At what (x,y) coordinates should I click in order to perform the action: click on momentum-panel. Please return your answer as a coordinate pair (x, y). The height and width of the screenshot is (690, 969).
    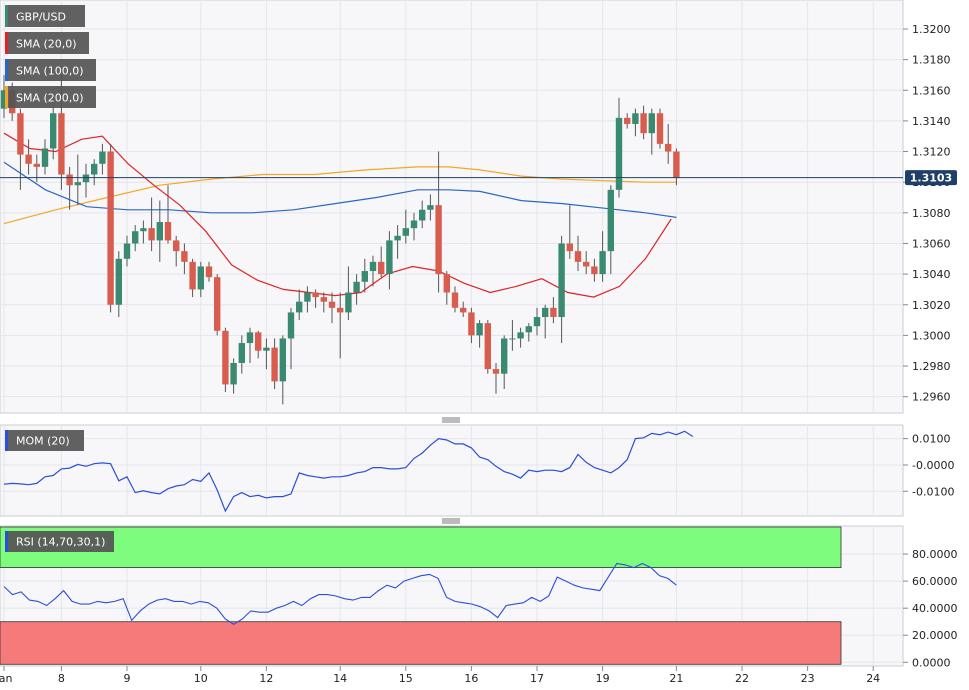
    Looking at the image, I should click on (452, 470).